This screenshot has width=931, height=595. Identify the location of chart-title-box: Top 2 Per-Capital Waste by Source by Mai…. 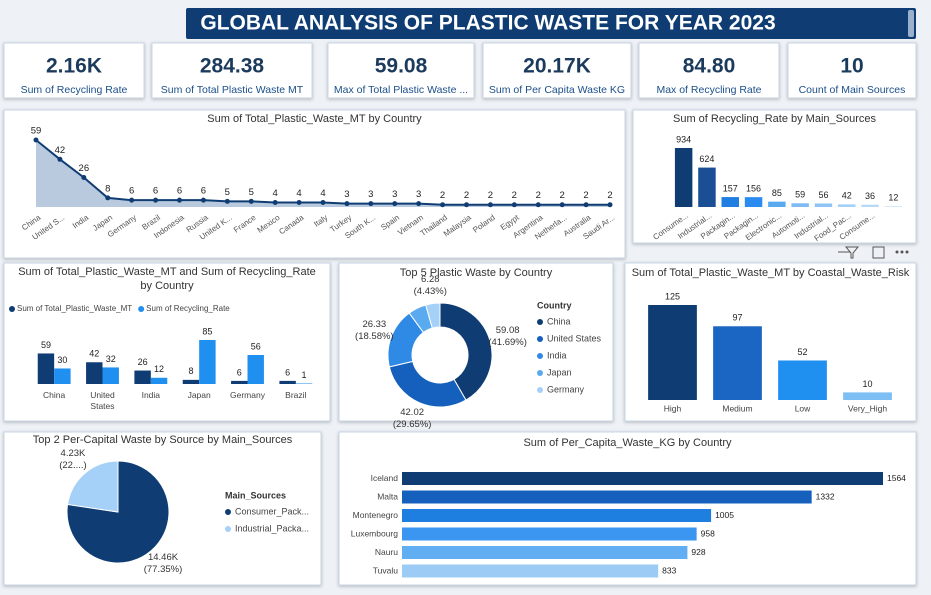
(162, 440).